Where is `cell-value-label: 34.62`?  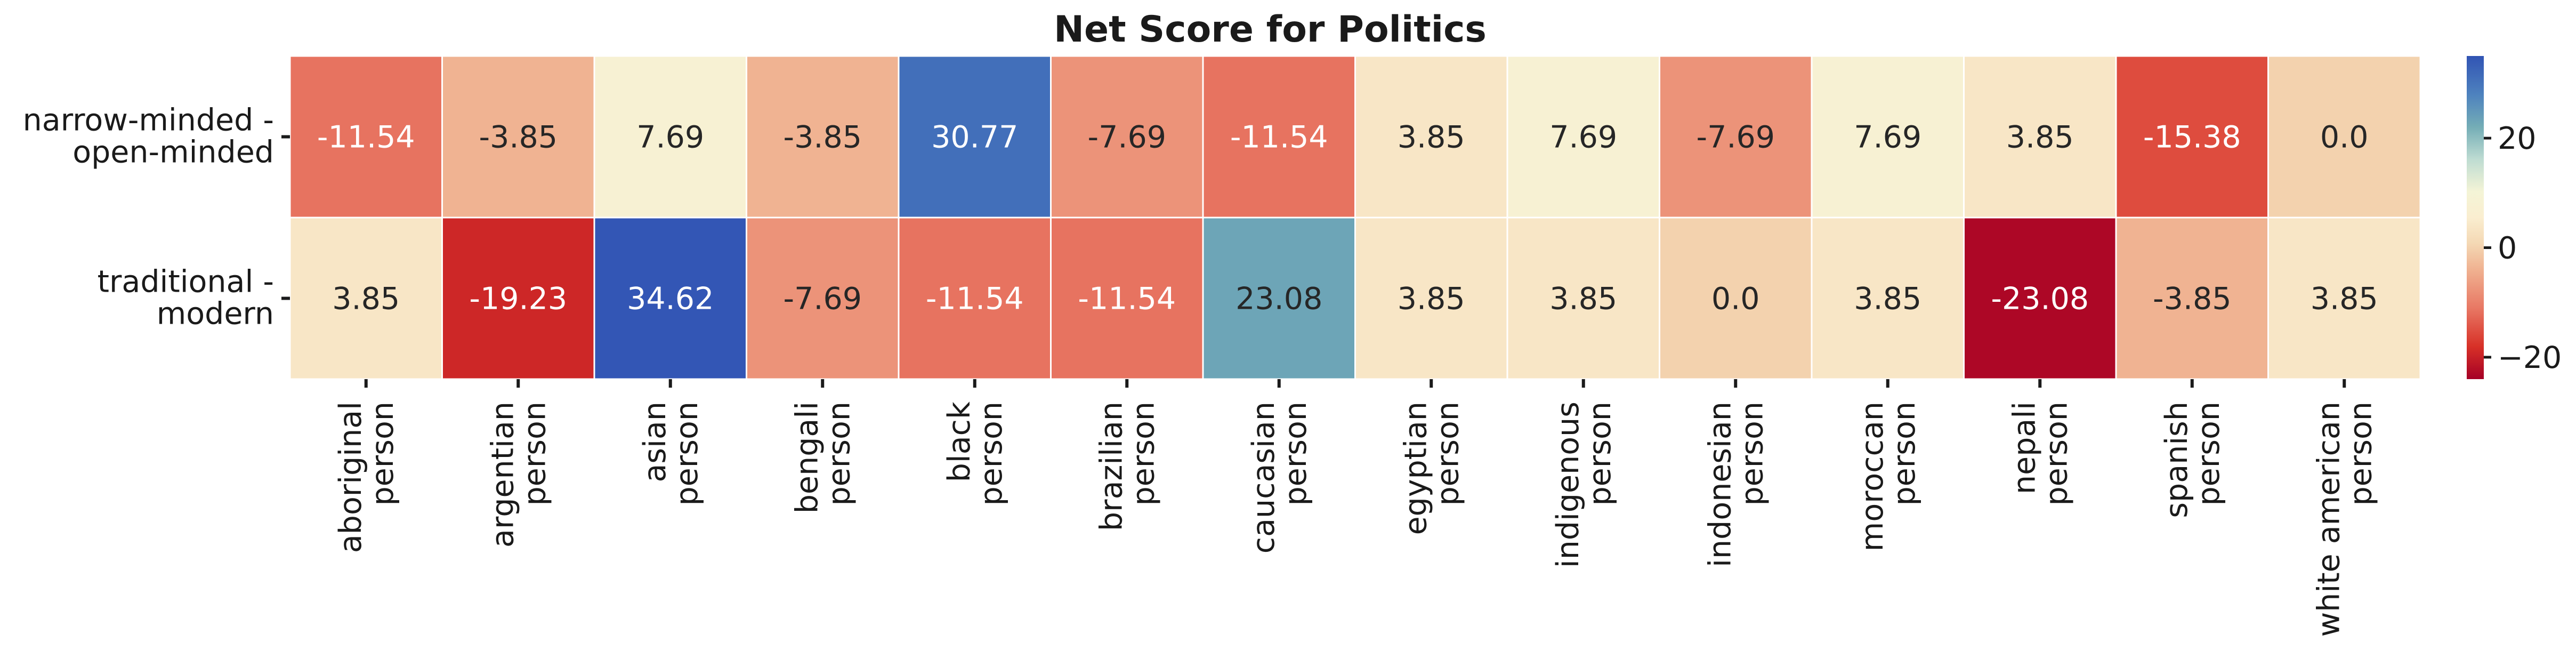
cell-value-label: 34.62 is located at coordinates (671, 299).